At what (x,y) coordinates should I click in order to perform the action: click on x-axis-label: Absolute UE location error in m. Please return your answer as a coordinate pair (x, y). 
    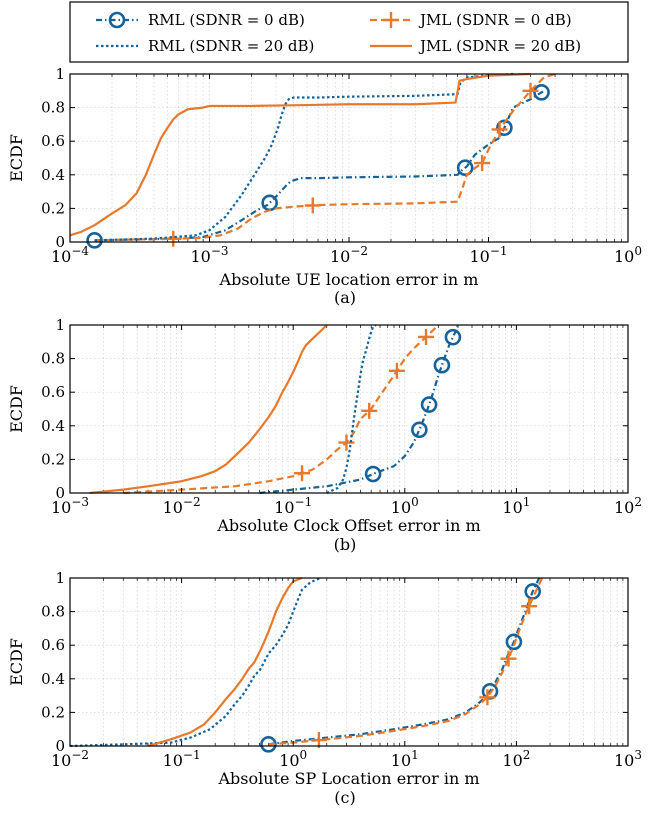
    Looking at the image, I should click on (349, 279).